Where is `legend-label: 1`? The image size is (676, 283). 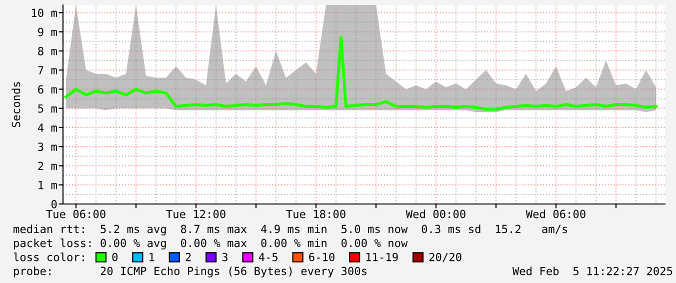 legend-label: 1 is located at coordinates (152, 257).